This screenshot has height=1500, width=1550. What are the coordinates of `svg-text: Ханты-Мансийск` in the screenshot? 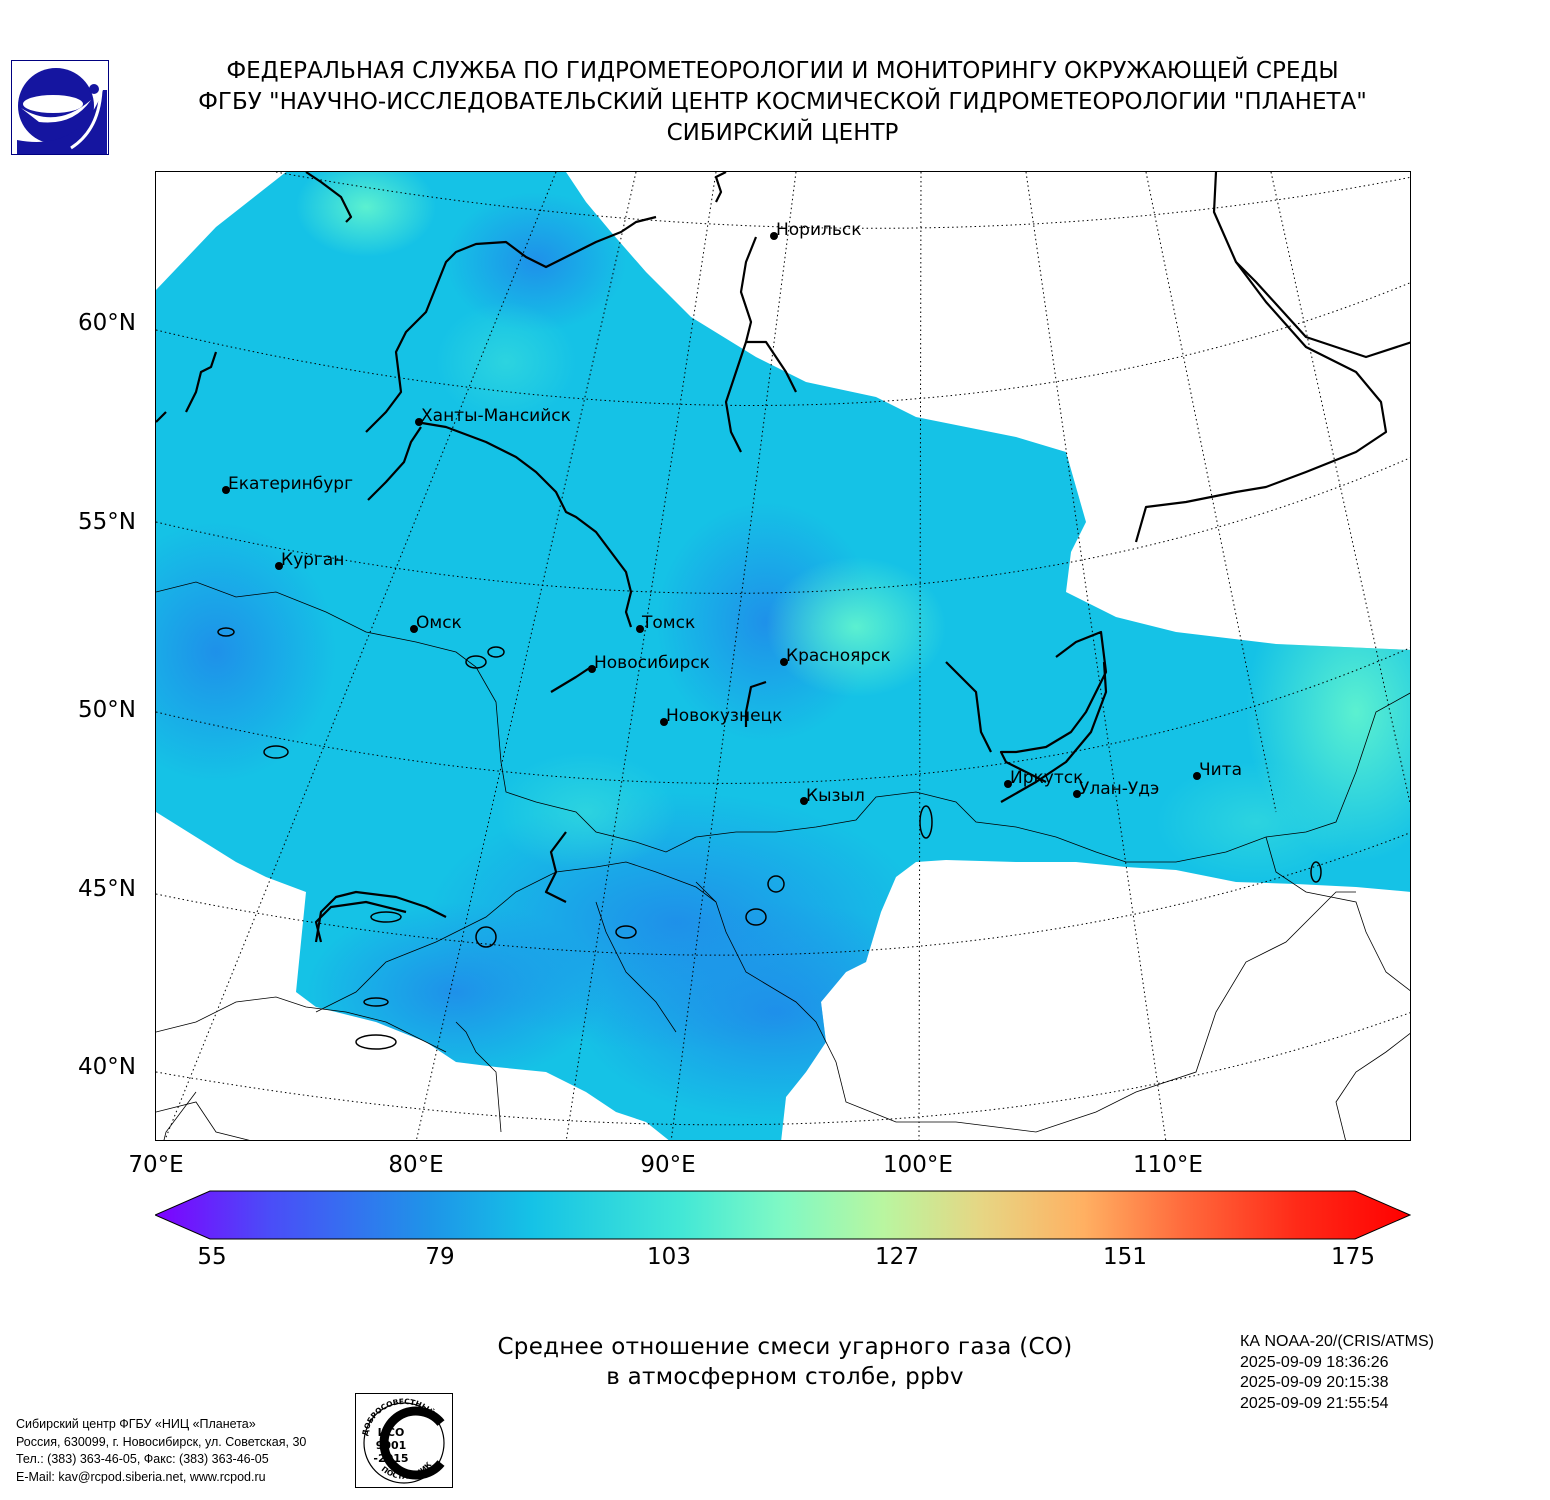 It's located at (496, 416).